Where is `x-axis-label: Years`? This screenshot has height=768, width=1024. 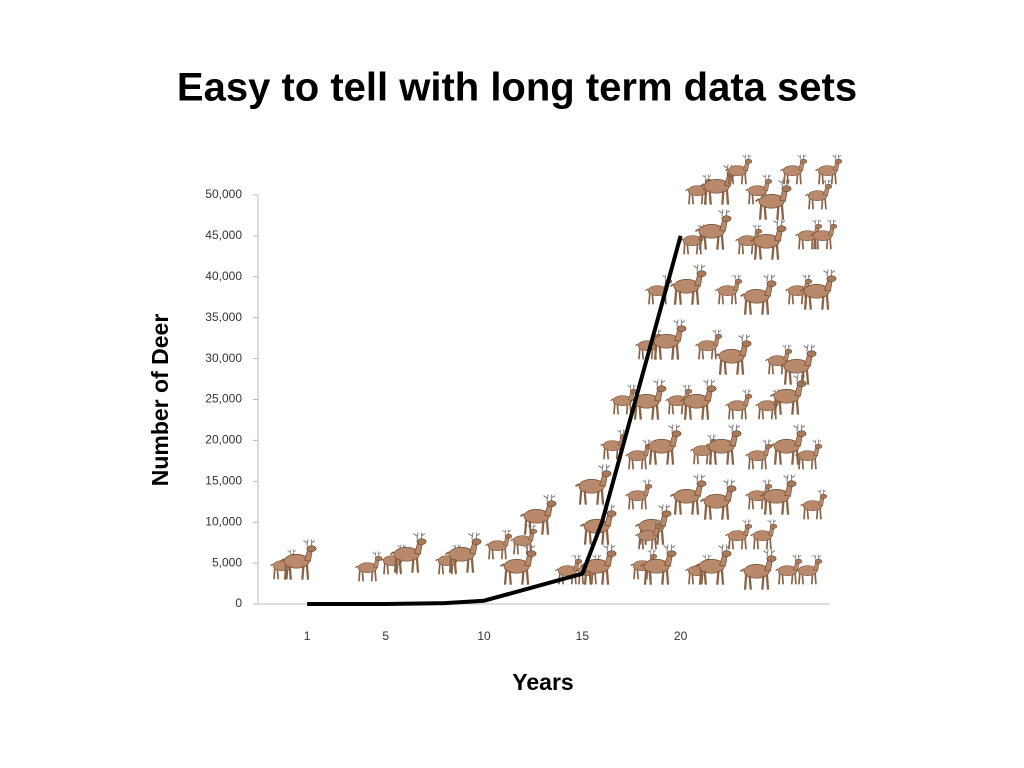
x-axis-label: Years is located at coordinates (542, 682).